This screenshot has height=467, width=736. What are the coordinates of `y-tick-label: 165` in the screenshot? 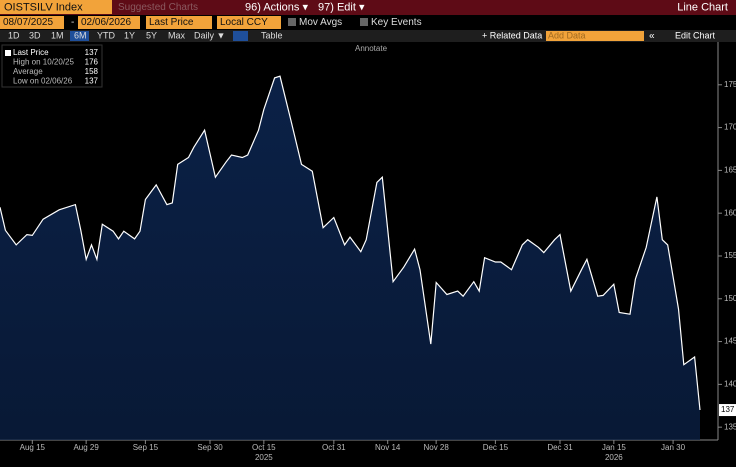 It's located at (730, 169).